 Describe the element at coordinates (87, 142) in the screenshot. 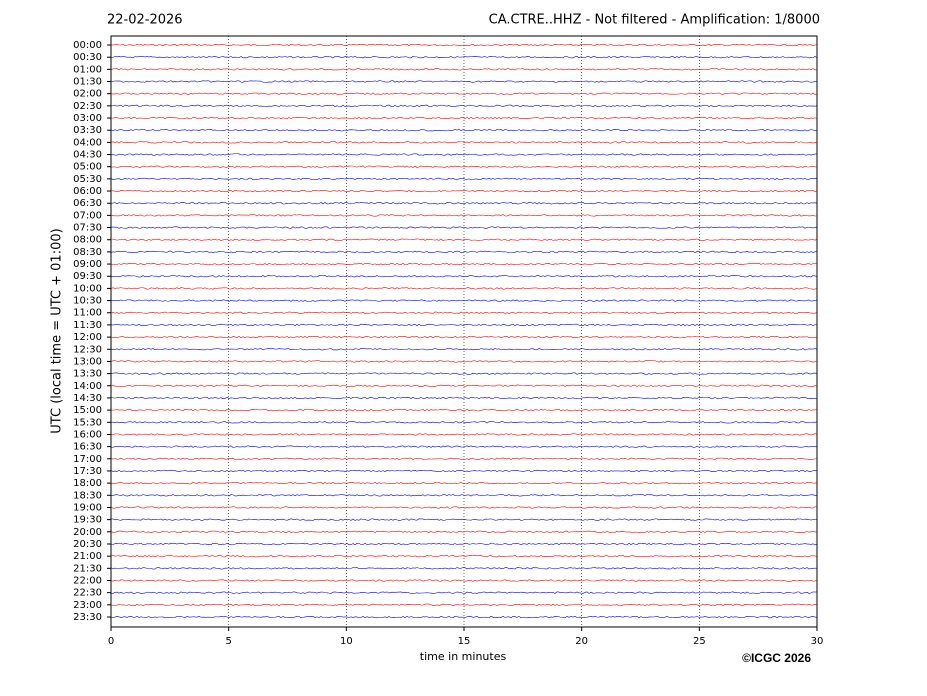

I see `y-tick-label: 04:00` at that location.